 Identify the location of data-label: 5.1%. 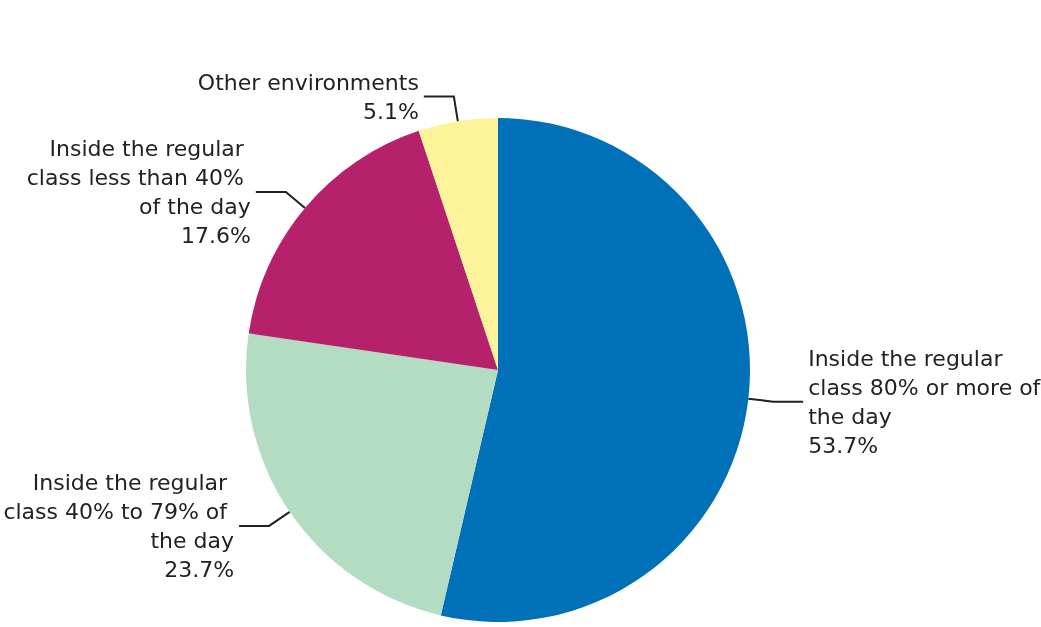
(390, 111).